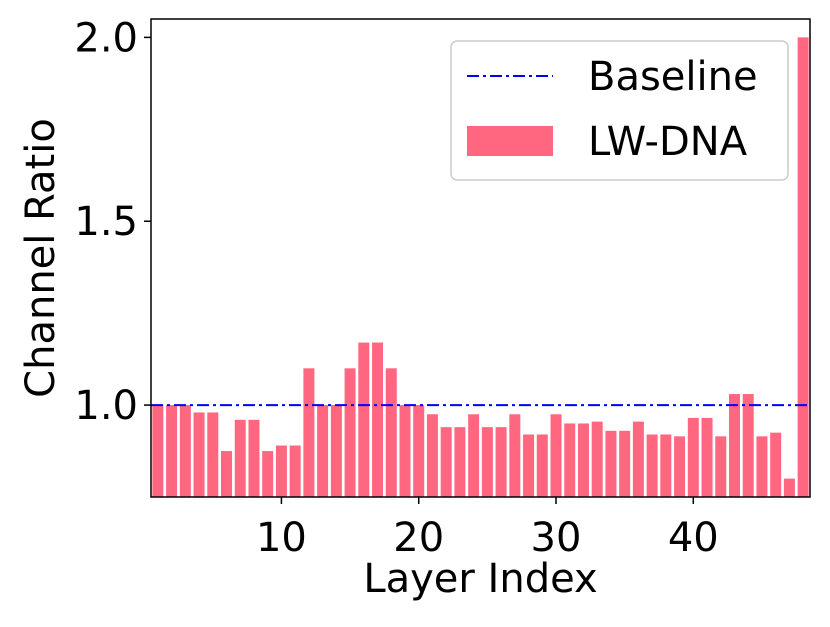  Describe the element at coordinates (106, 38) in the screenshot. I see `y-tick-label: 2.0` at that location.